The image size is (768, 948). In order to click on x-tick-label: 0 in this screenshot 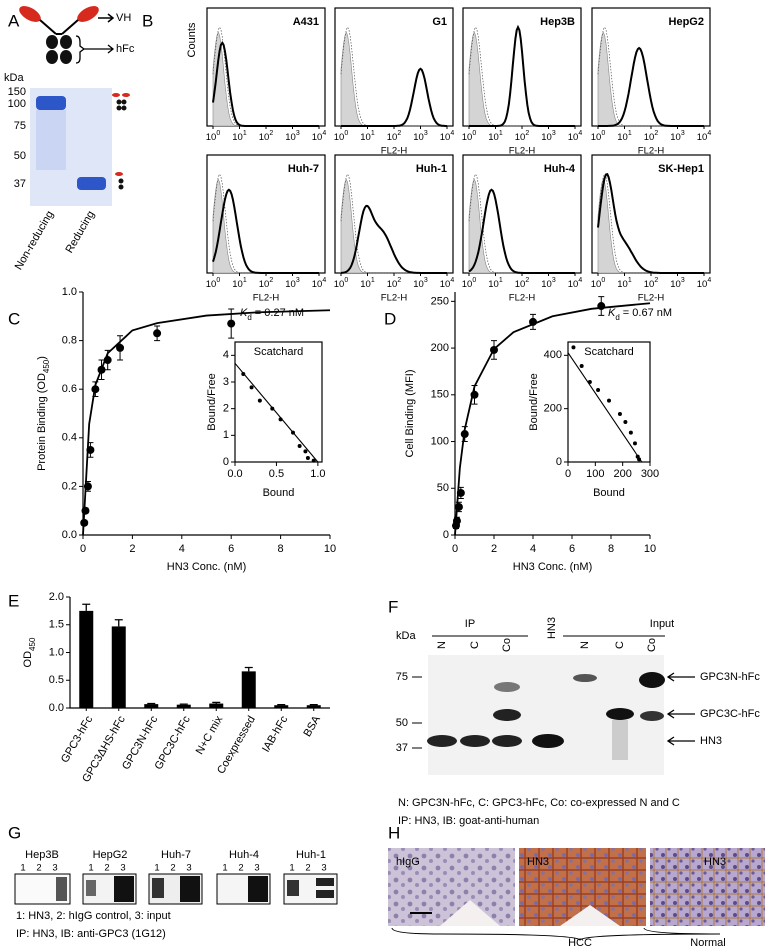, I will do `click(83, 549)`.